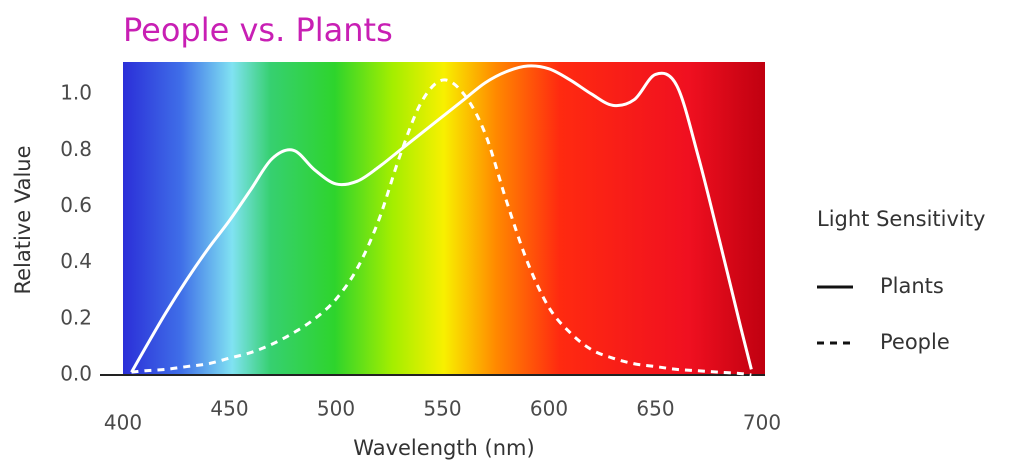 The height and width of the screenshot is (472, 1024). Describe the element at coordinates (762, 423) in the screenshot. I see `x-tick-label: 700` at that location.